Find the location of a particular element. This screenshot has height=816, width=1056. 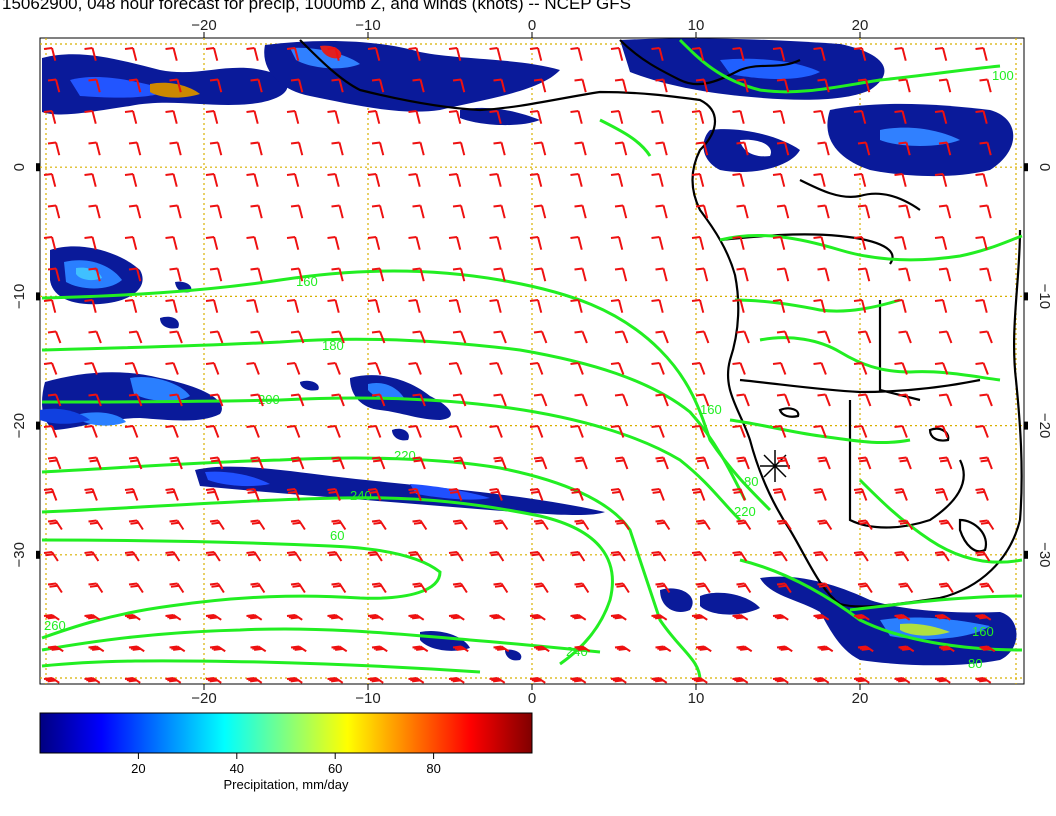

lon-label-top: 0 is located at coordinates (532, 25).